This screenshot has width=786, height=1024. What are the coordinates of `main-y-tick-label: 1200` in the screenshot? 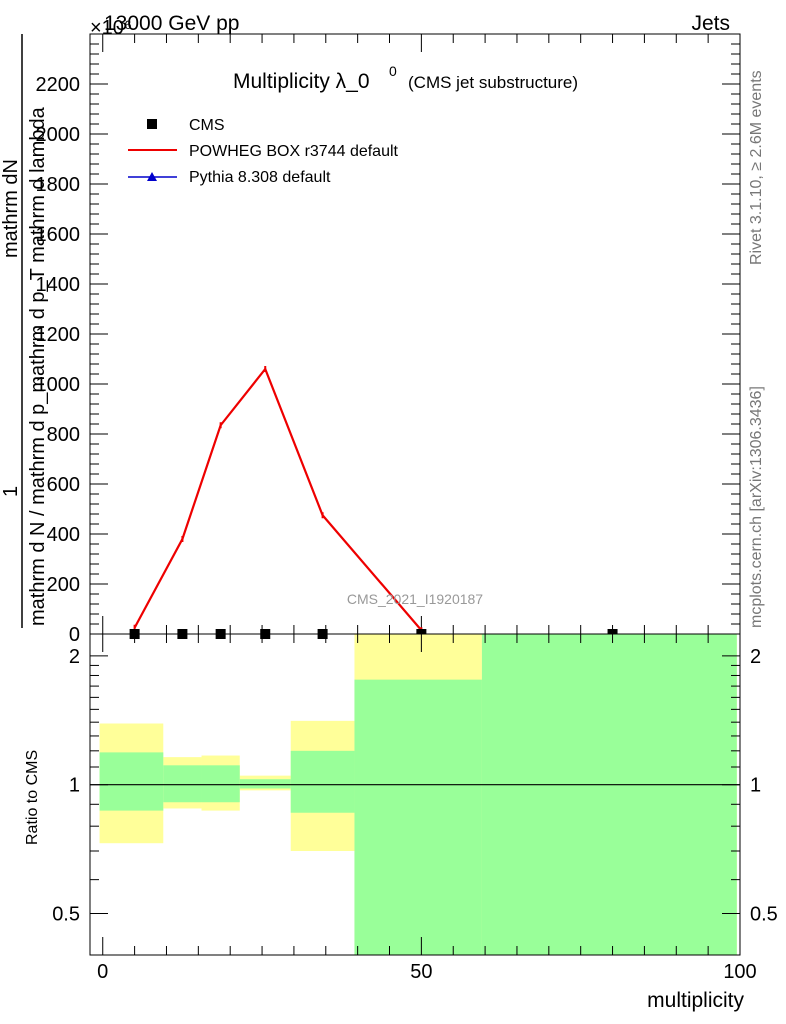 It's located at (58, 335).